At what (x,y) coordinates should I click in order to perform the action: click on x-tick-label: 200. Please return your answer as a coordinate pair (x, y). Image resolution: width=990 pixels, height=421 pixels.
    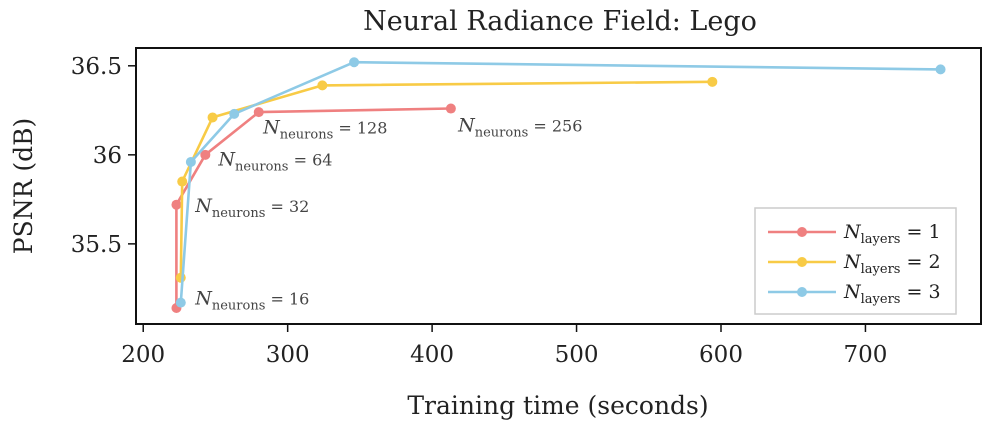
    Looking at the image, I should click on (143, 355).